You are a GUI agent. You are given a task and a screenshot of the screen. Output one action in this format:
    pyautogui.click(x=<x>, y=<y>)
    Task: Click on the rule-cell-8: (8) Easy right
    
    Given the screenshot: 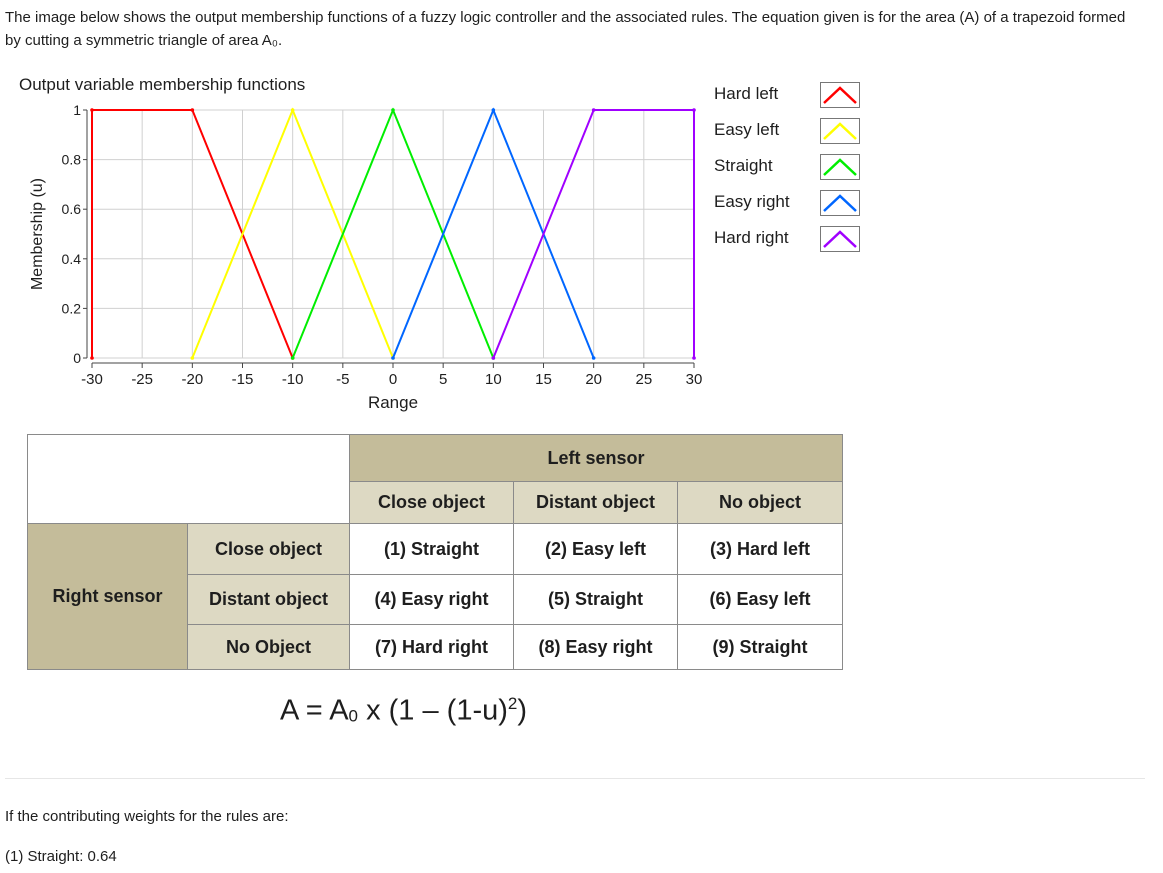 What is the action you would take?
    pyautogui.click(x=595, y=647)
    